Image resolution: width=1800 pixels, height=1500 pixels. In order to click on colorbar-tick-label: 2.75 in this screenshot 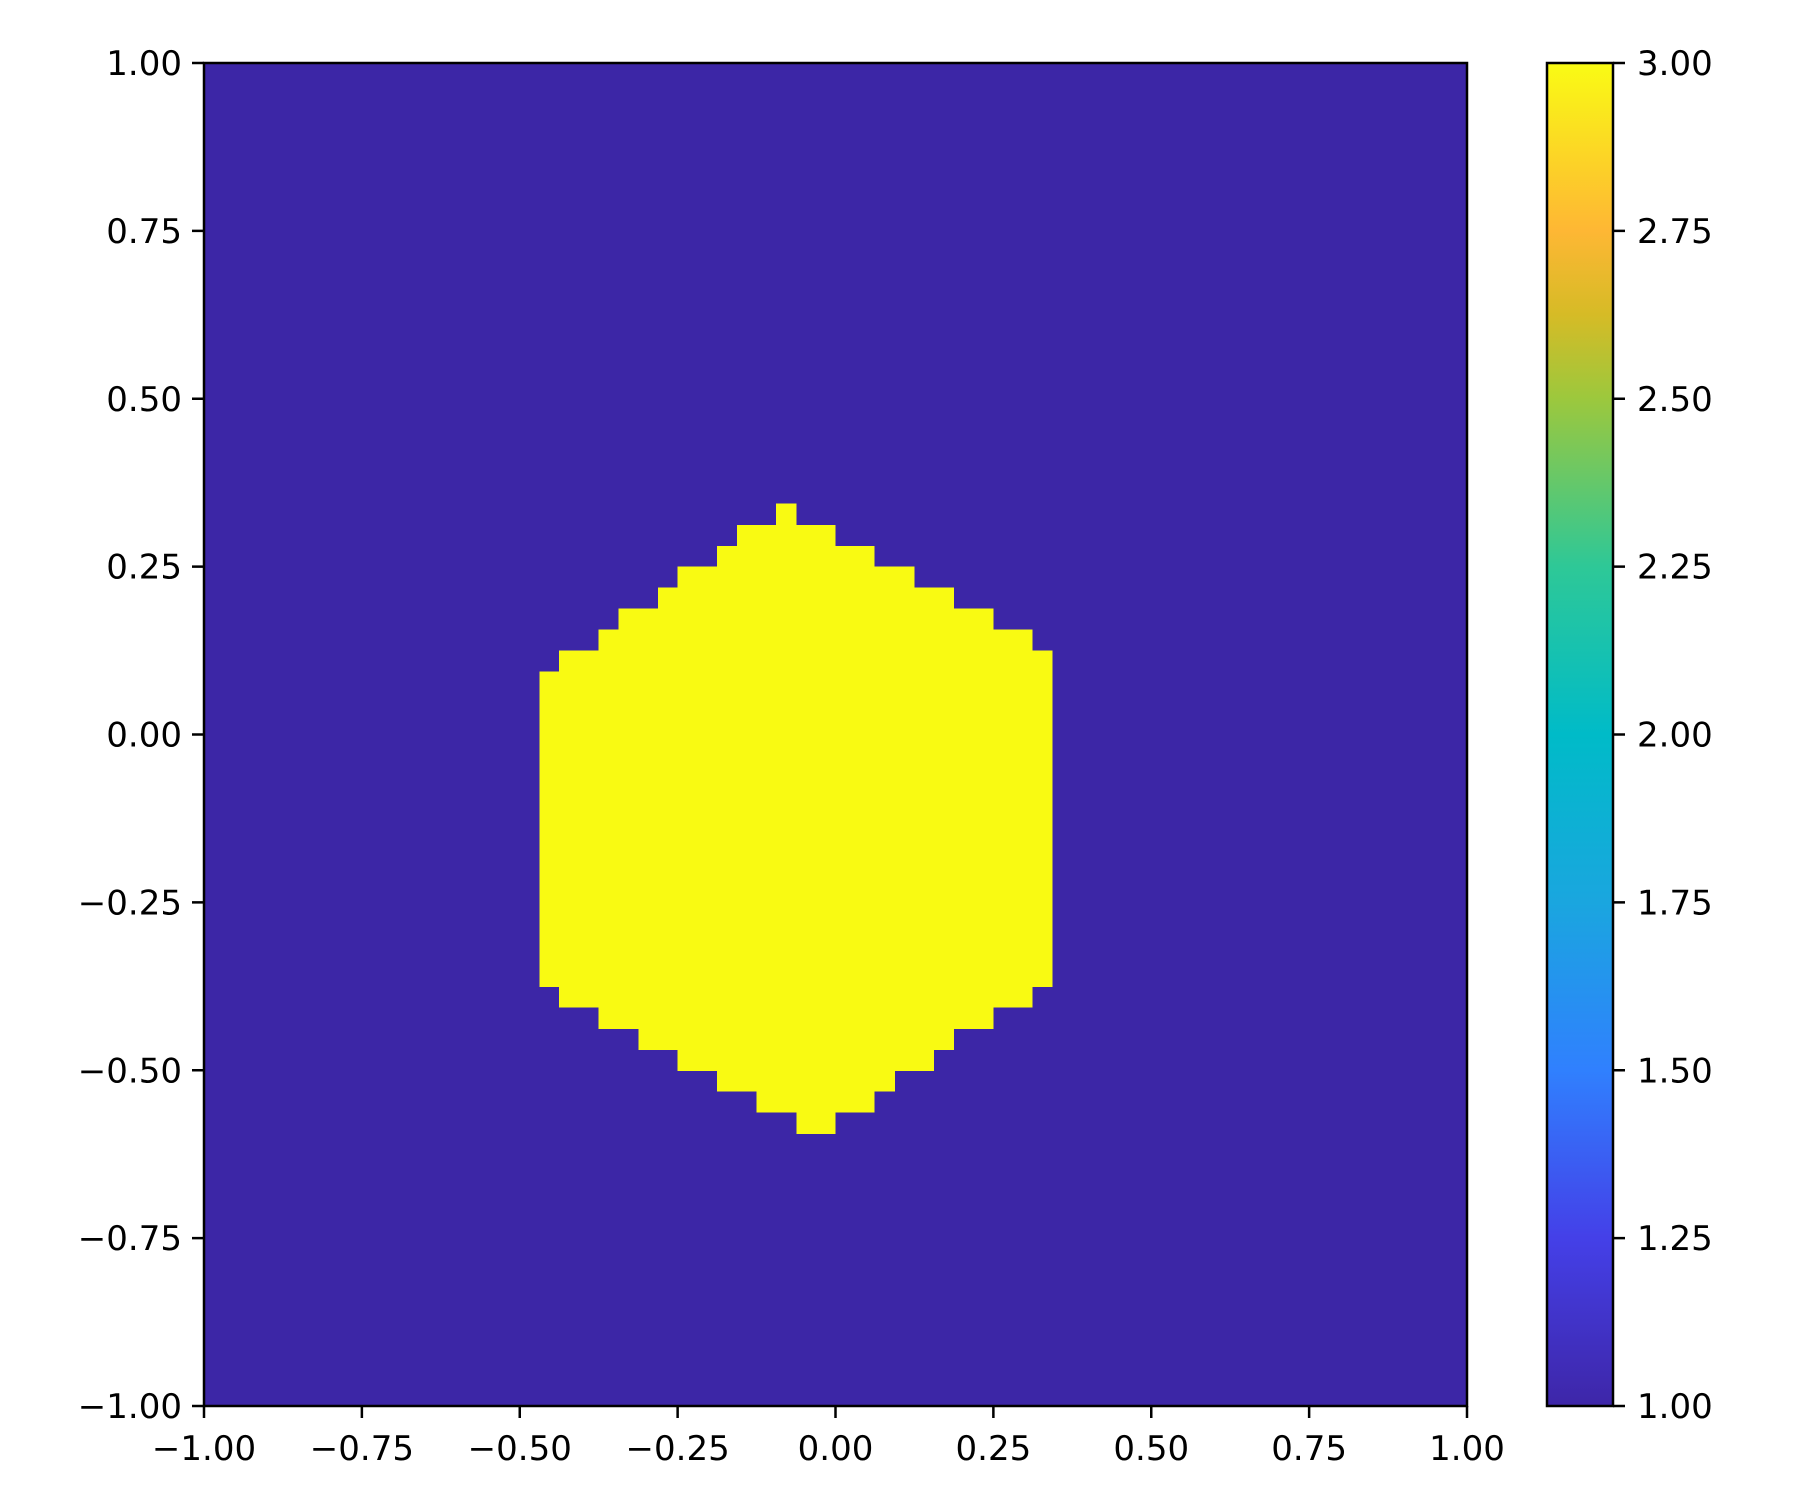, I will do `click(1675, 232)`.